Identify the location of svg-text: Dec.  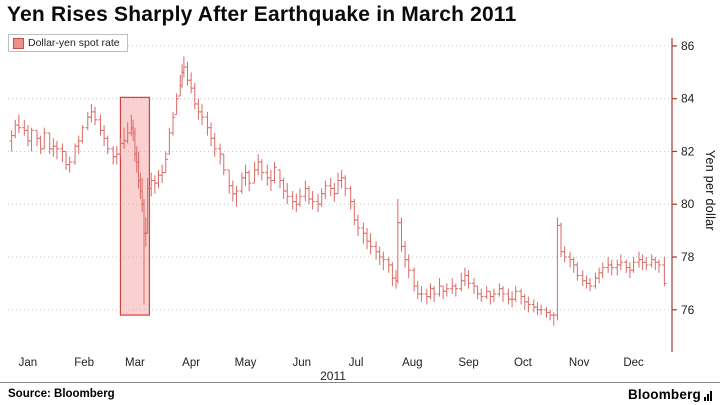
(633, 363).